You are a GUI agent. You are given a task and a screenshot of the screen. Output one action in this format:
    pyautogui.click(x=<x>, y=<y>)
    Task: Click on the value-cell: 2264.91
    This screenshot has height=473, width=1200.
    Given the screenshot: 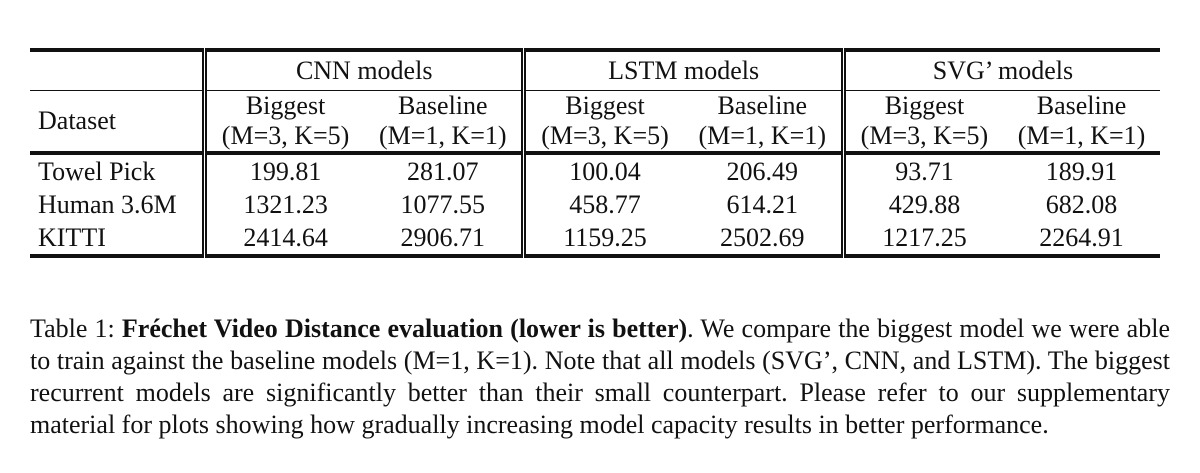 What is the action you would take?
    pyautogui.click(x=1081, y=239)
    